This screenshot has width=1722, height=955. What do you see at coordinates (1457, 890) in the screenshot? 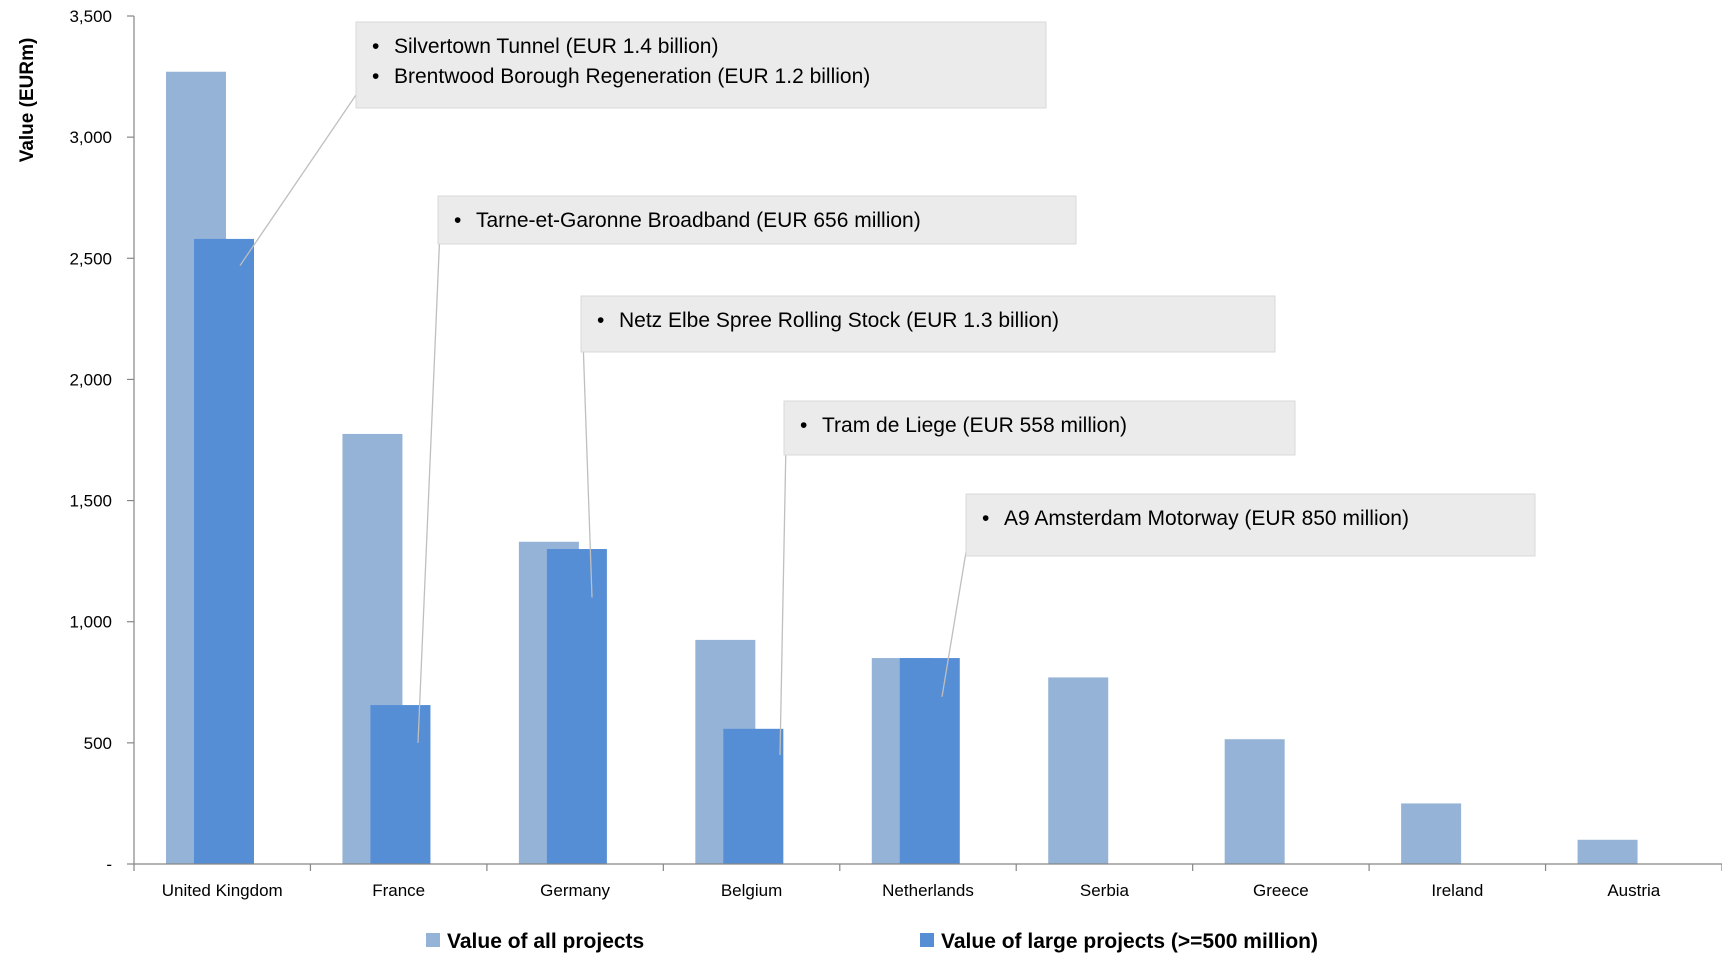
I see `x-tick-label-ireland: Ireland` at bounding box center [1457, 890].